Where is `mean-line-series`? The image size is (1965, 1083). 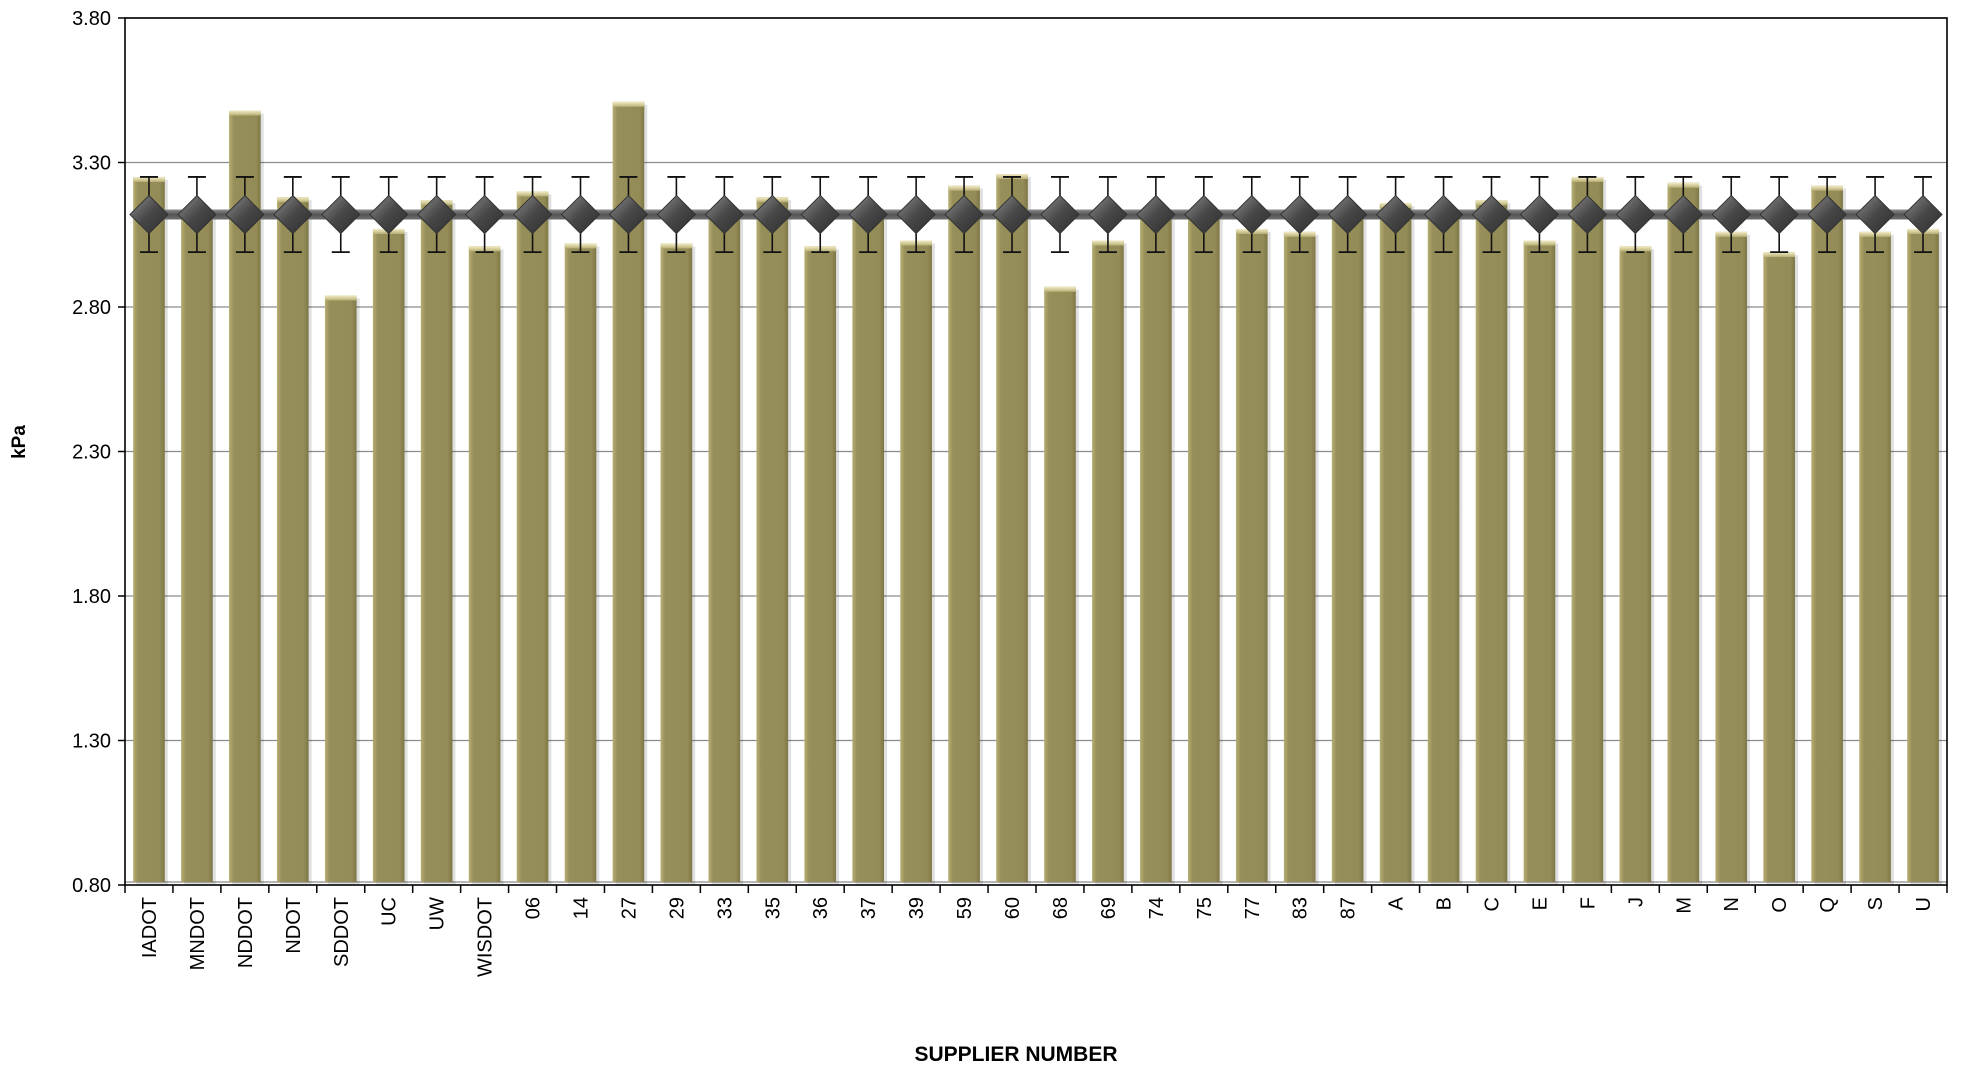 mean-line-series is located at coordinates (1036, 214).